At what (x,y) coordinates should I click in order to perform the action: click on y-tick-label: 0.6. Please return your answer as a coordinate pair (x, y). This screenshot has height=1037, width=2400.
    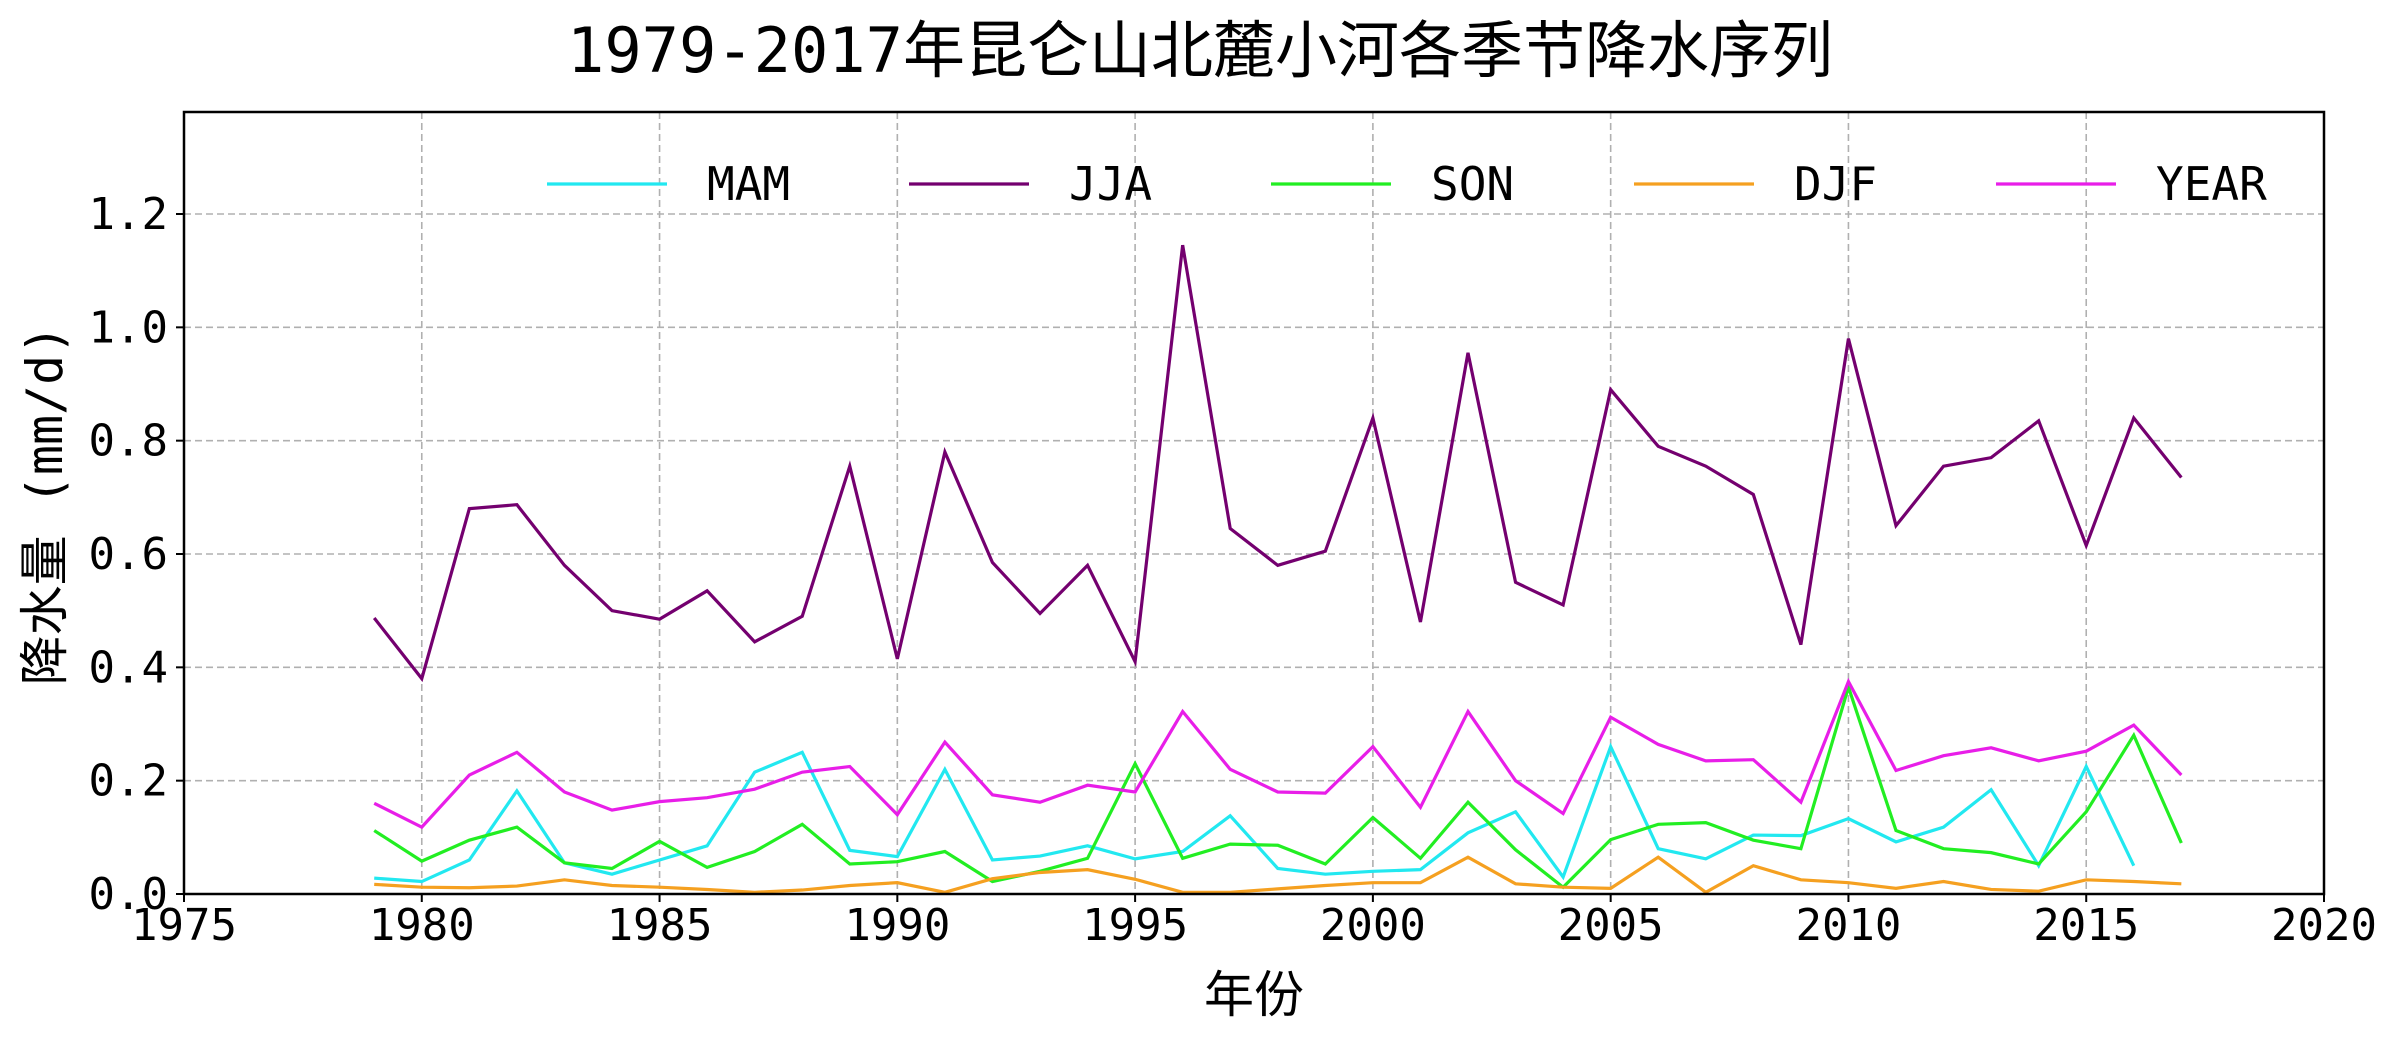
    Looking at the image, I should click on (128, 554).